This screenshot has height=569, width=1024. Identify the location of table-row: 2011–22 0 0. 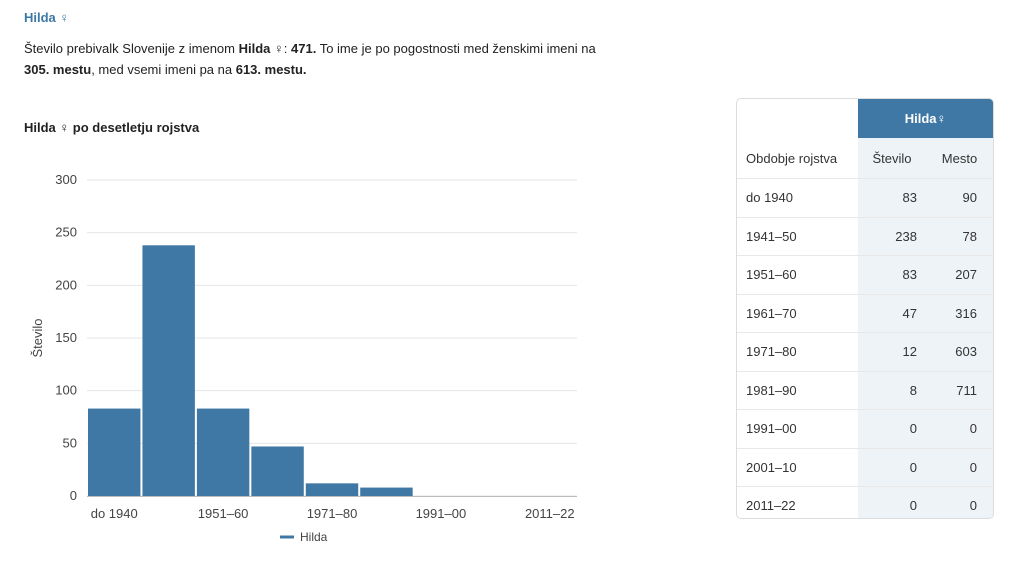
(865, 502).